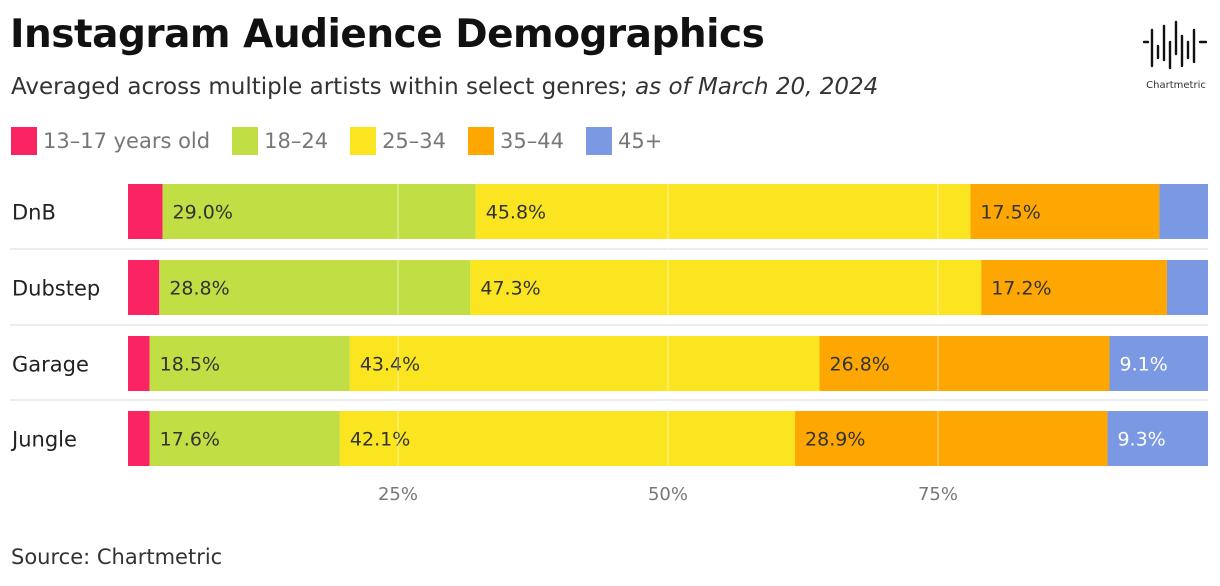 This screenshot has height=586, width=1220. What do you see at coordinates (668, 494) in the screenshot?
I see `x-tick-label: 50%` at bounding box center [668, 494].